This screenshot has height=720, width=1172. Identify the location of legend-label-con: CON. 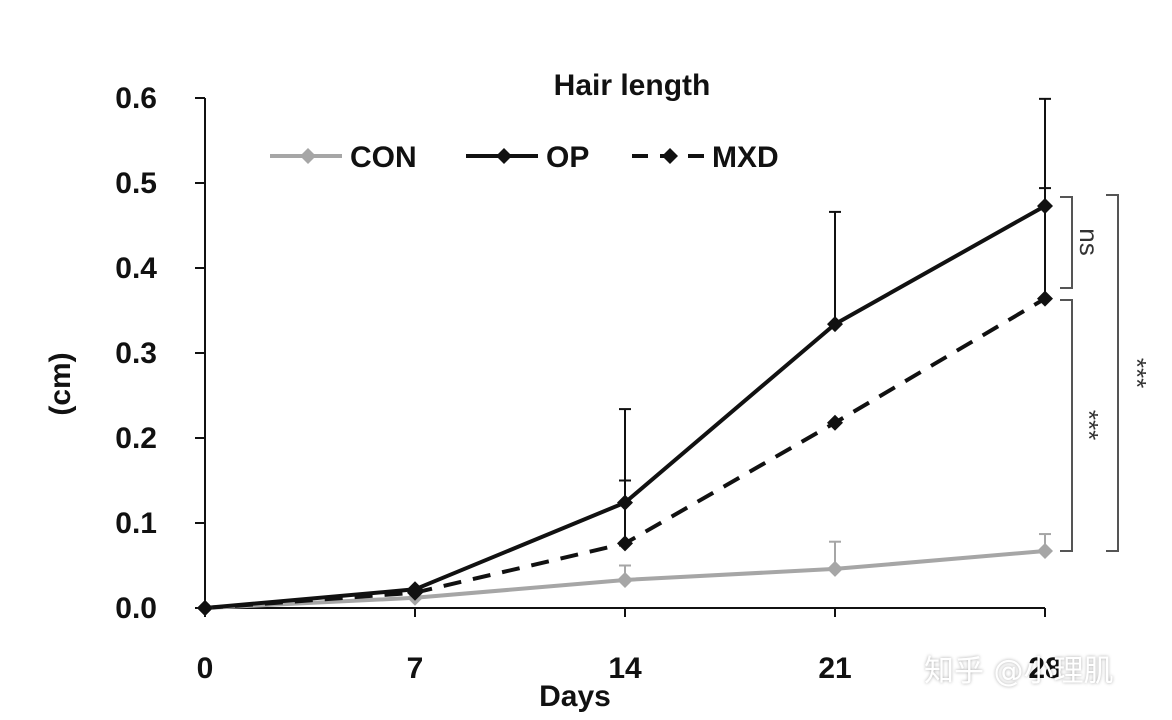
(383, 157).